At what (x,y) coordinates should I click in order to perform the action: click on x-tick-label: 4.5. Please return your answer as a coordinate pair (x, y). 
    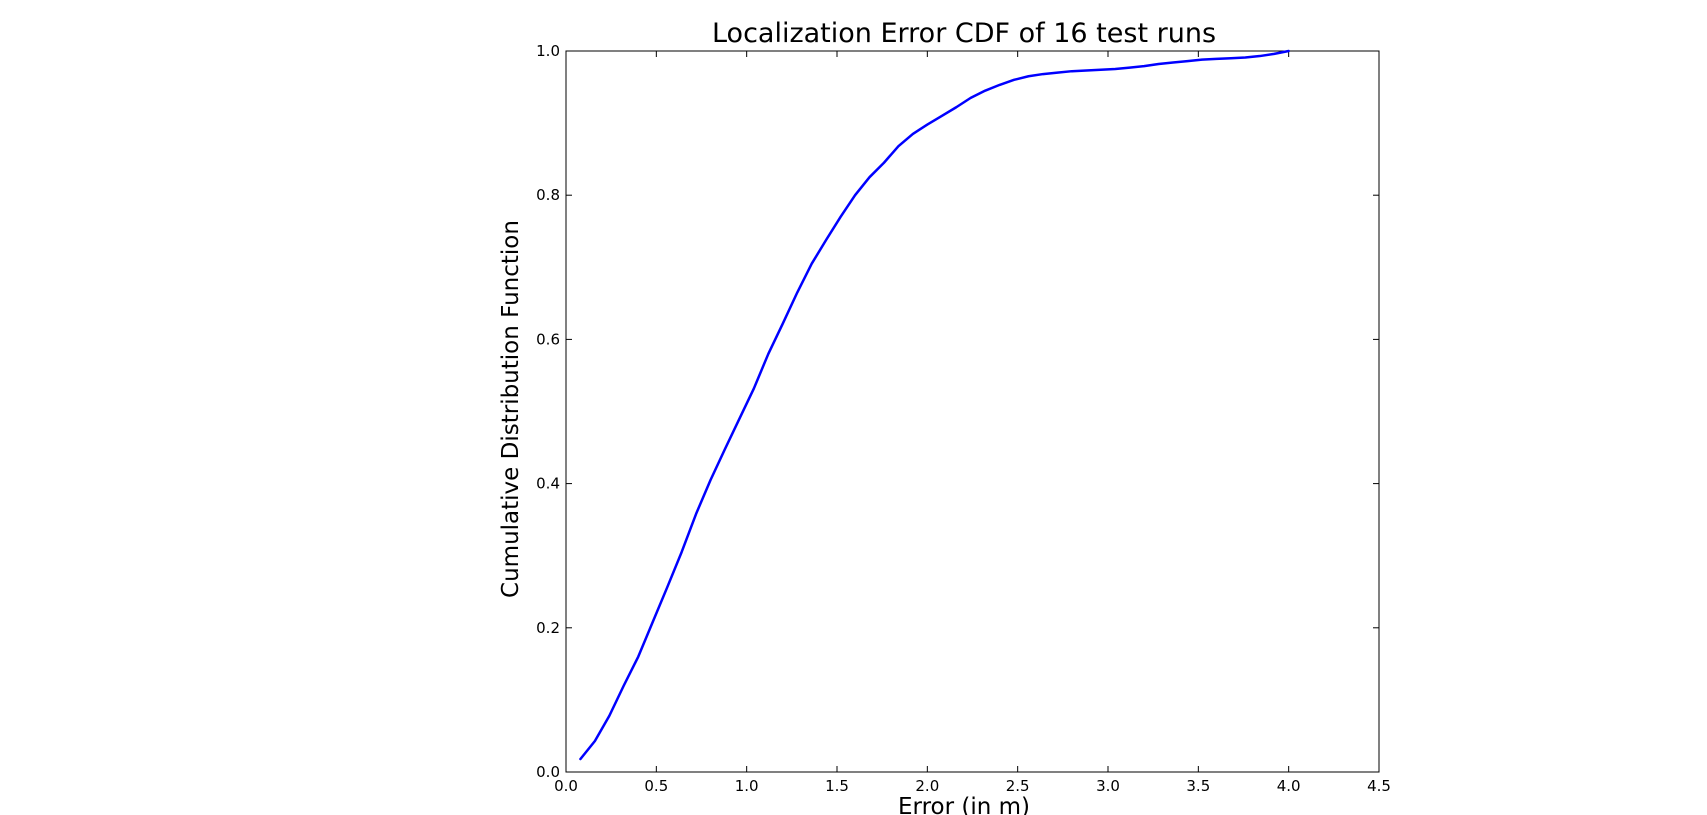
    Looking at the image, I should click on (1379, 786).